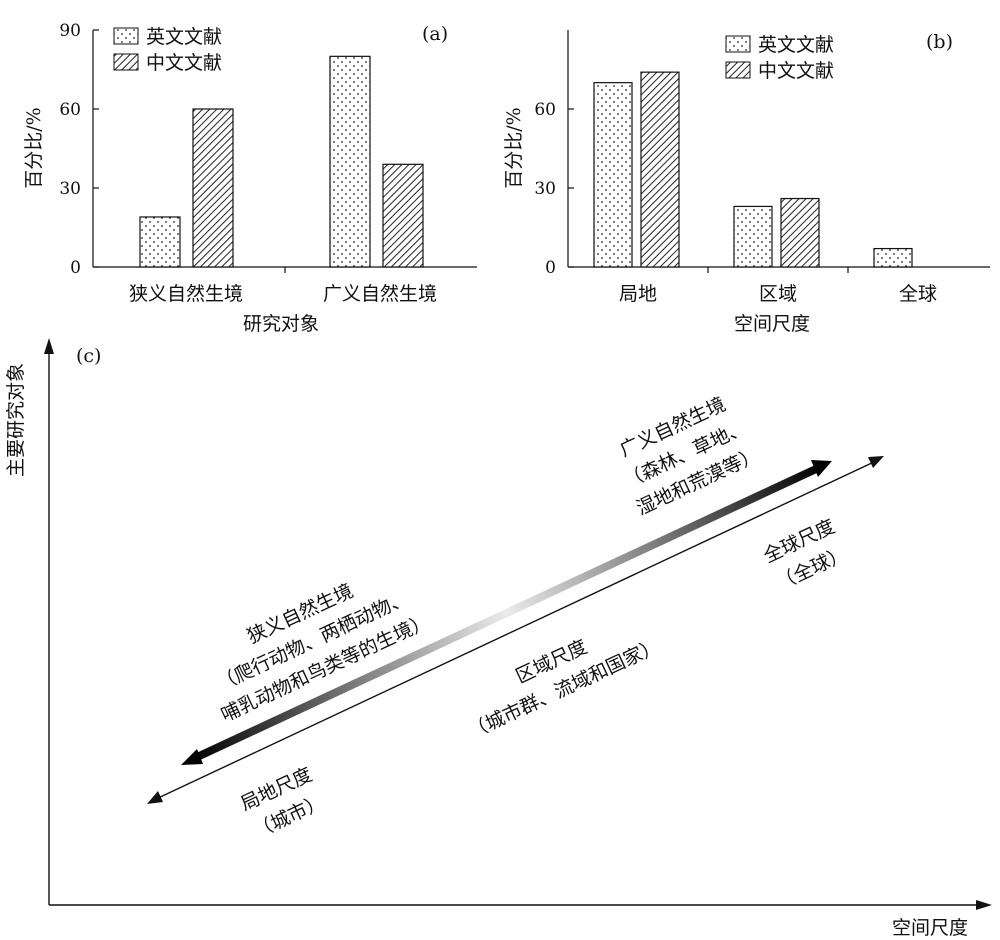  I want to click on panel-a-x-title: 研究对象, so click(281, 324).